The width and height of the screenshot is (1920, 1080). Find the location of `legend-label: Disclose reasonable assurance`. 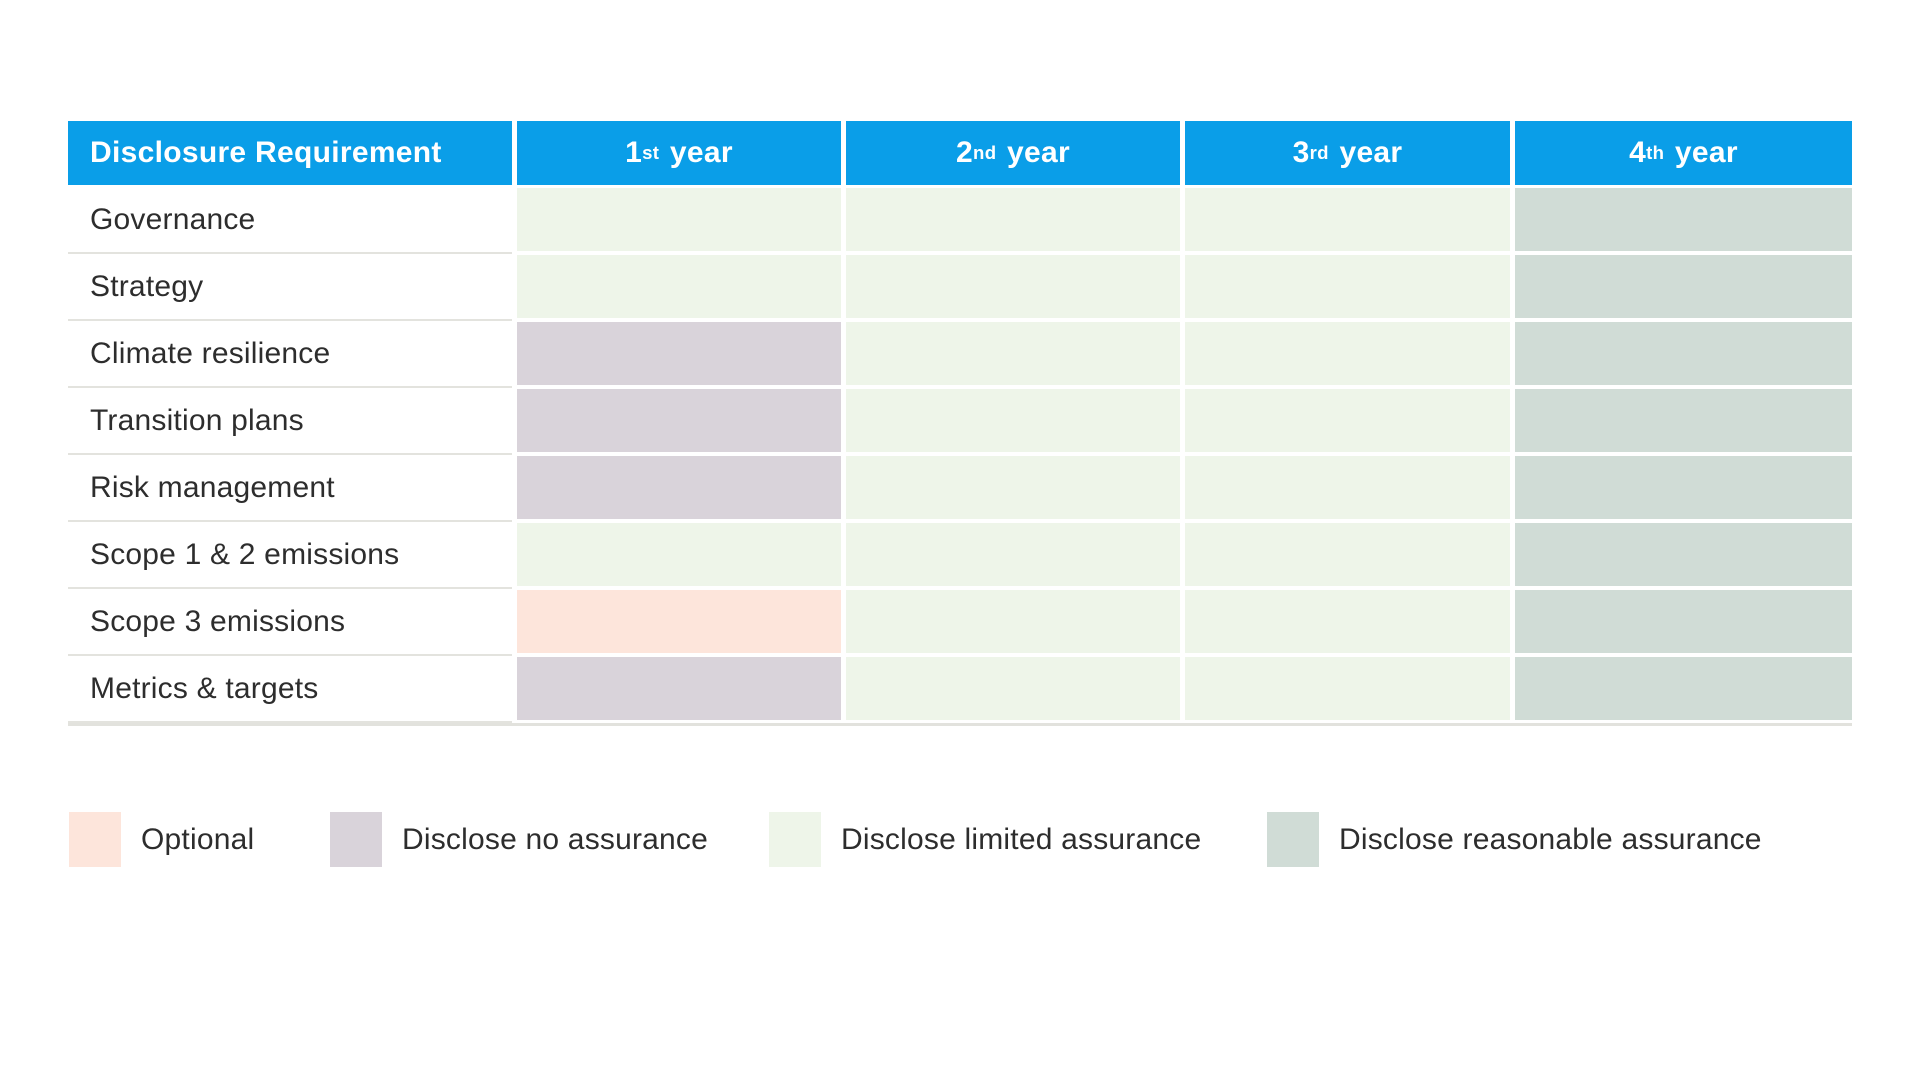

legend-label: Disclose reasonable assurance is located at coordinates (1550, 839).